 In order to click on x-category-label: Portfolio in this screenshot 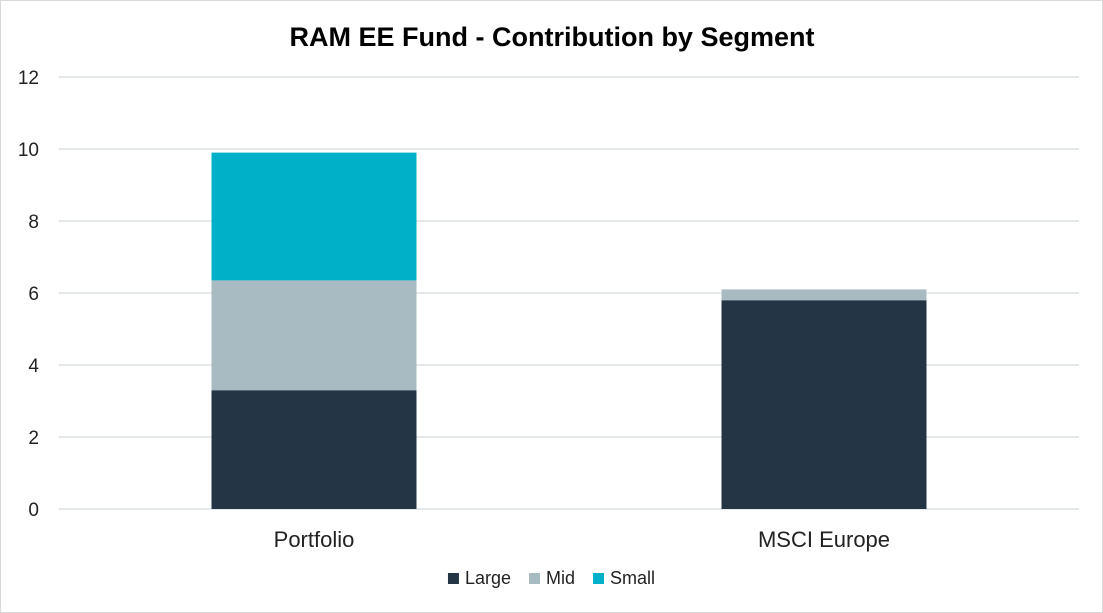, I will do `click(314, 539)`.